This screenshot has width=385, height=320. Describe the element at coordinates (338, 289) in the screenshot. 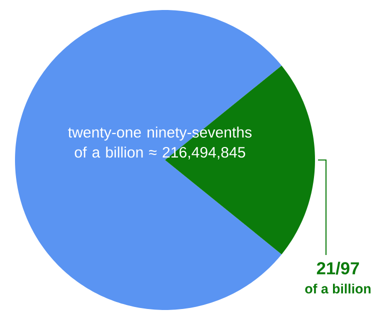

I see `text: of a billion` at that location.